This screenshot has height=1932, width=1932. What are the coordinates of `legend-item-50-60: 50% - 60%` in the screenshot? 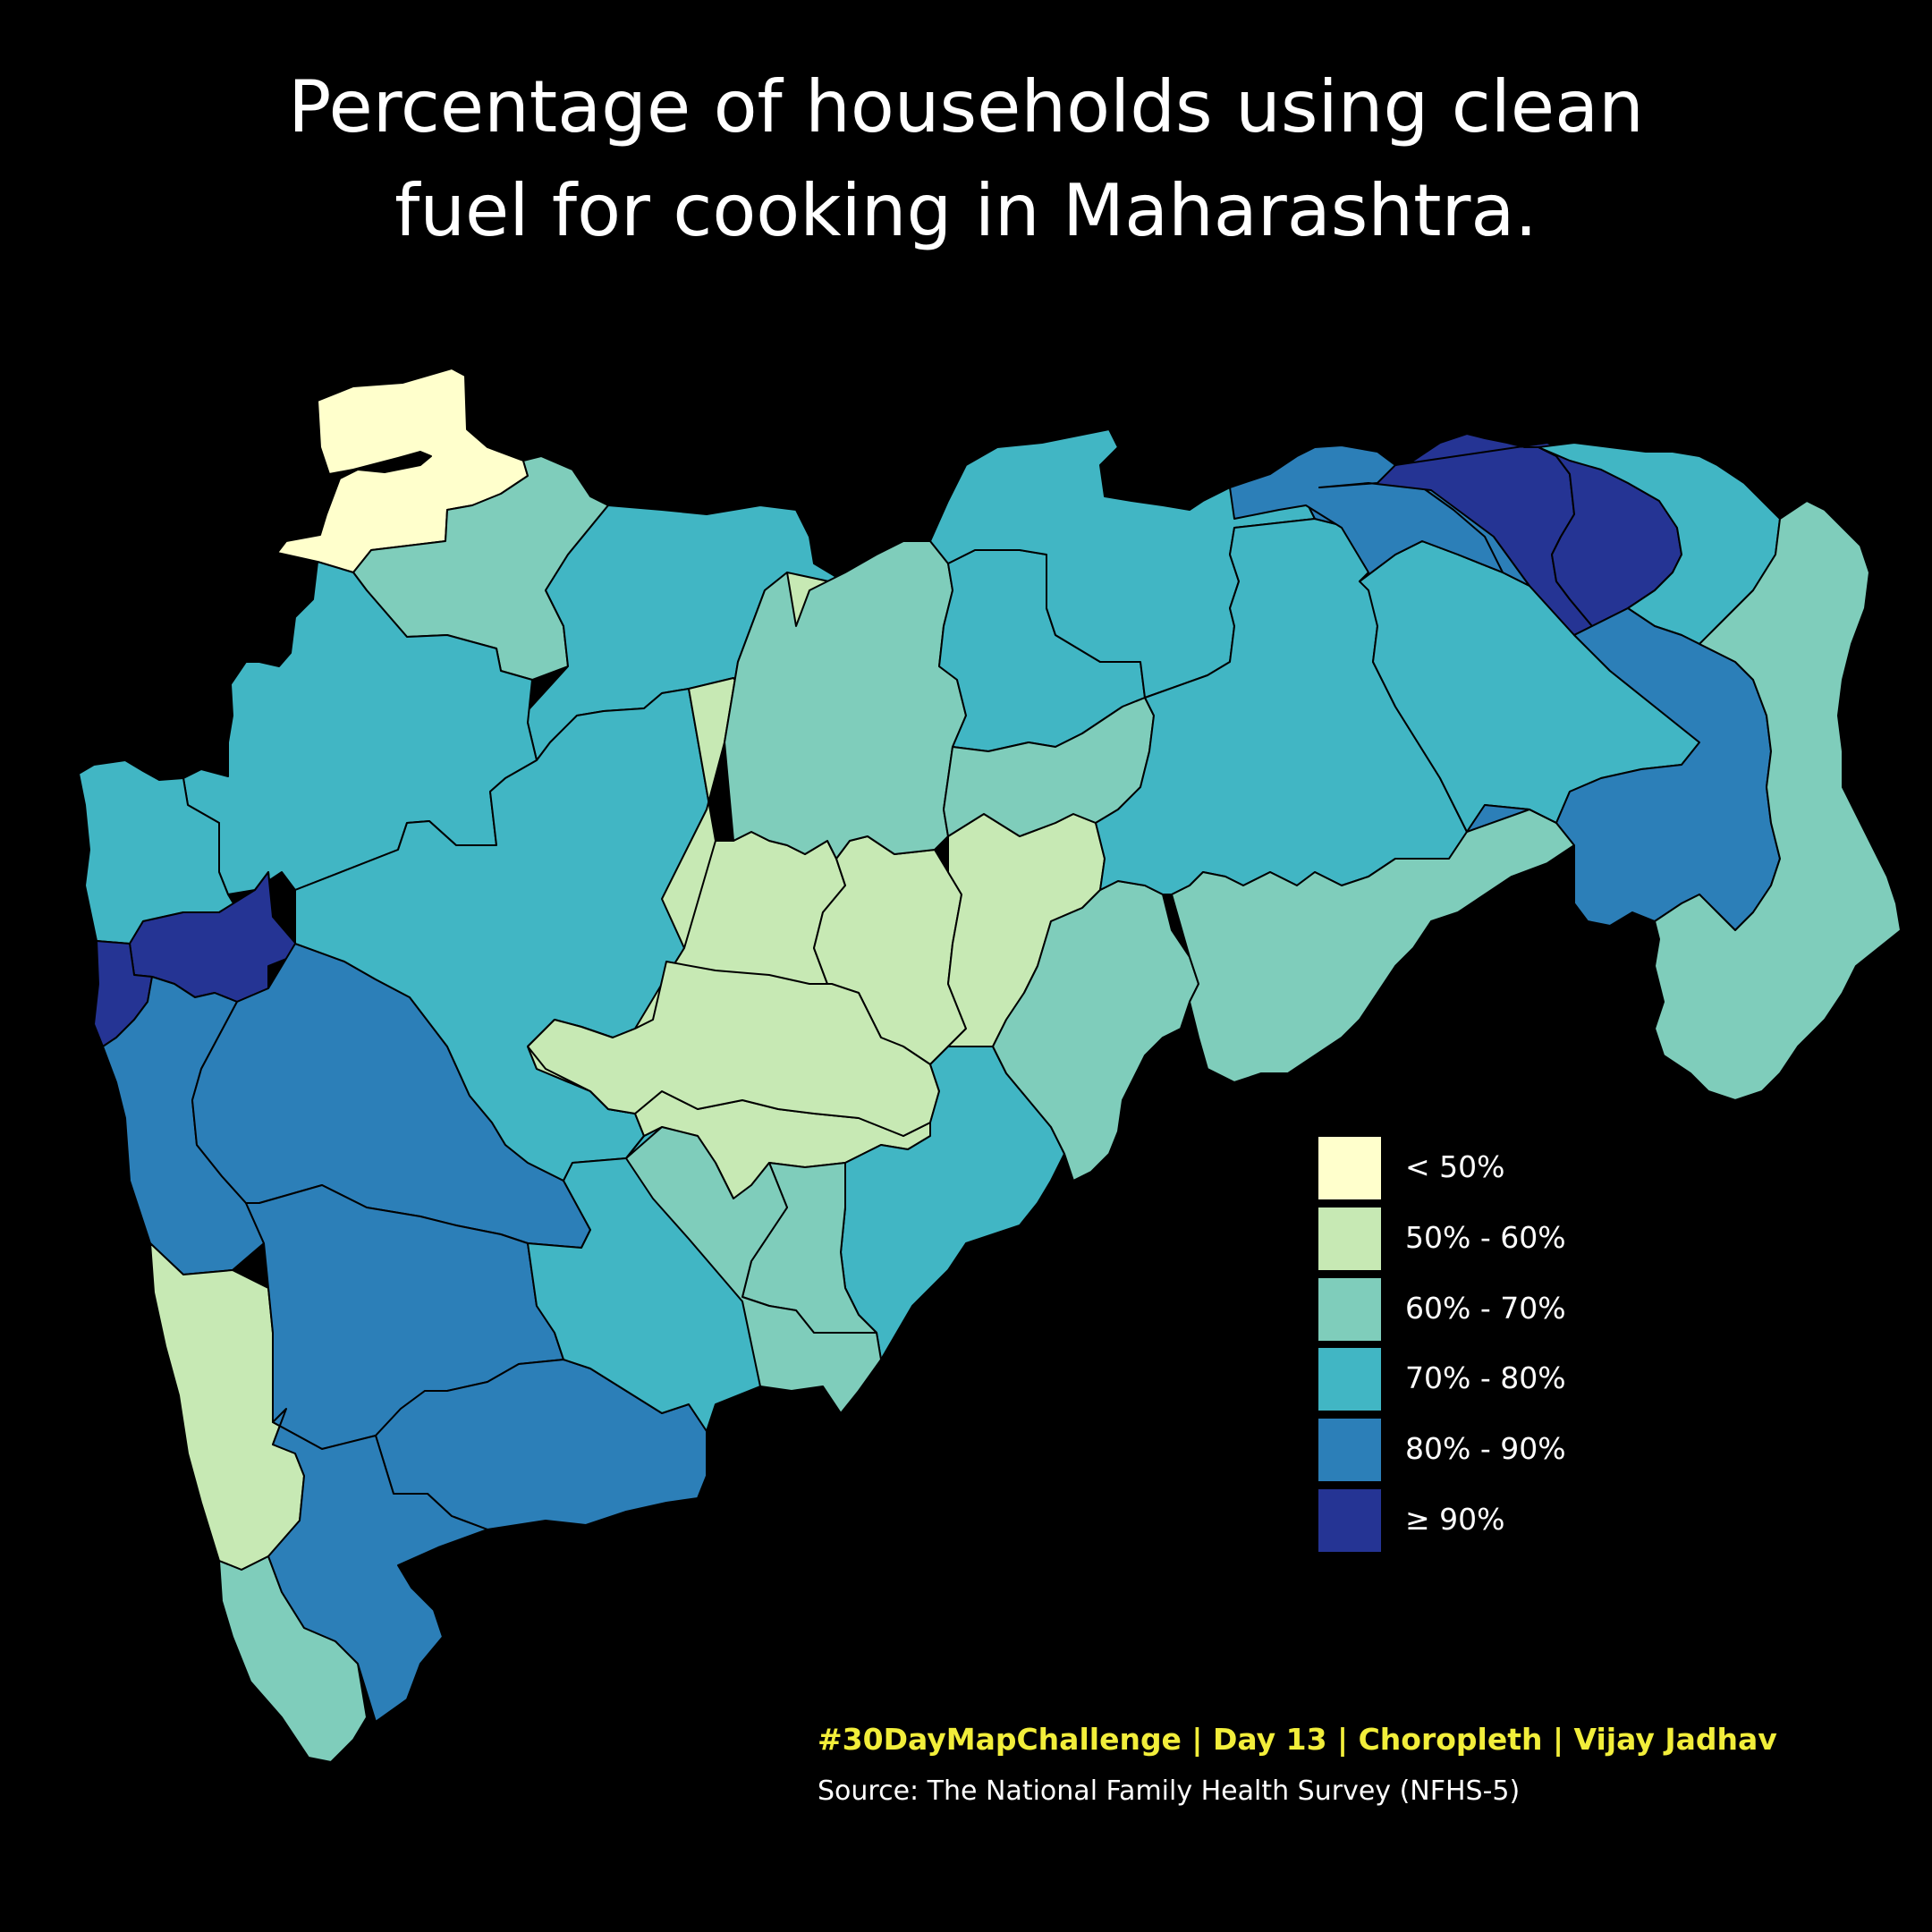 It's located at (1497, 1237).